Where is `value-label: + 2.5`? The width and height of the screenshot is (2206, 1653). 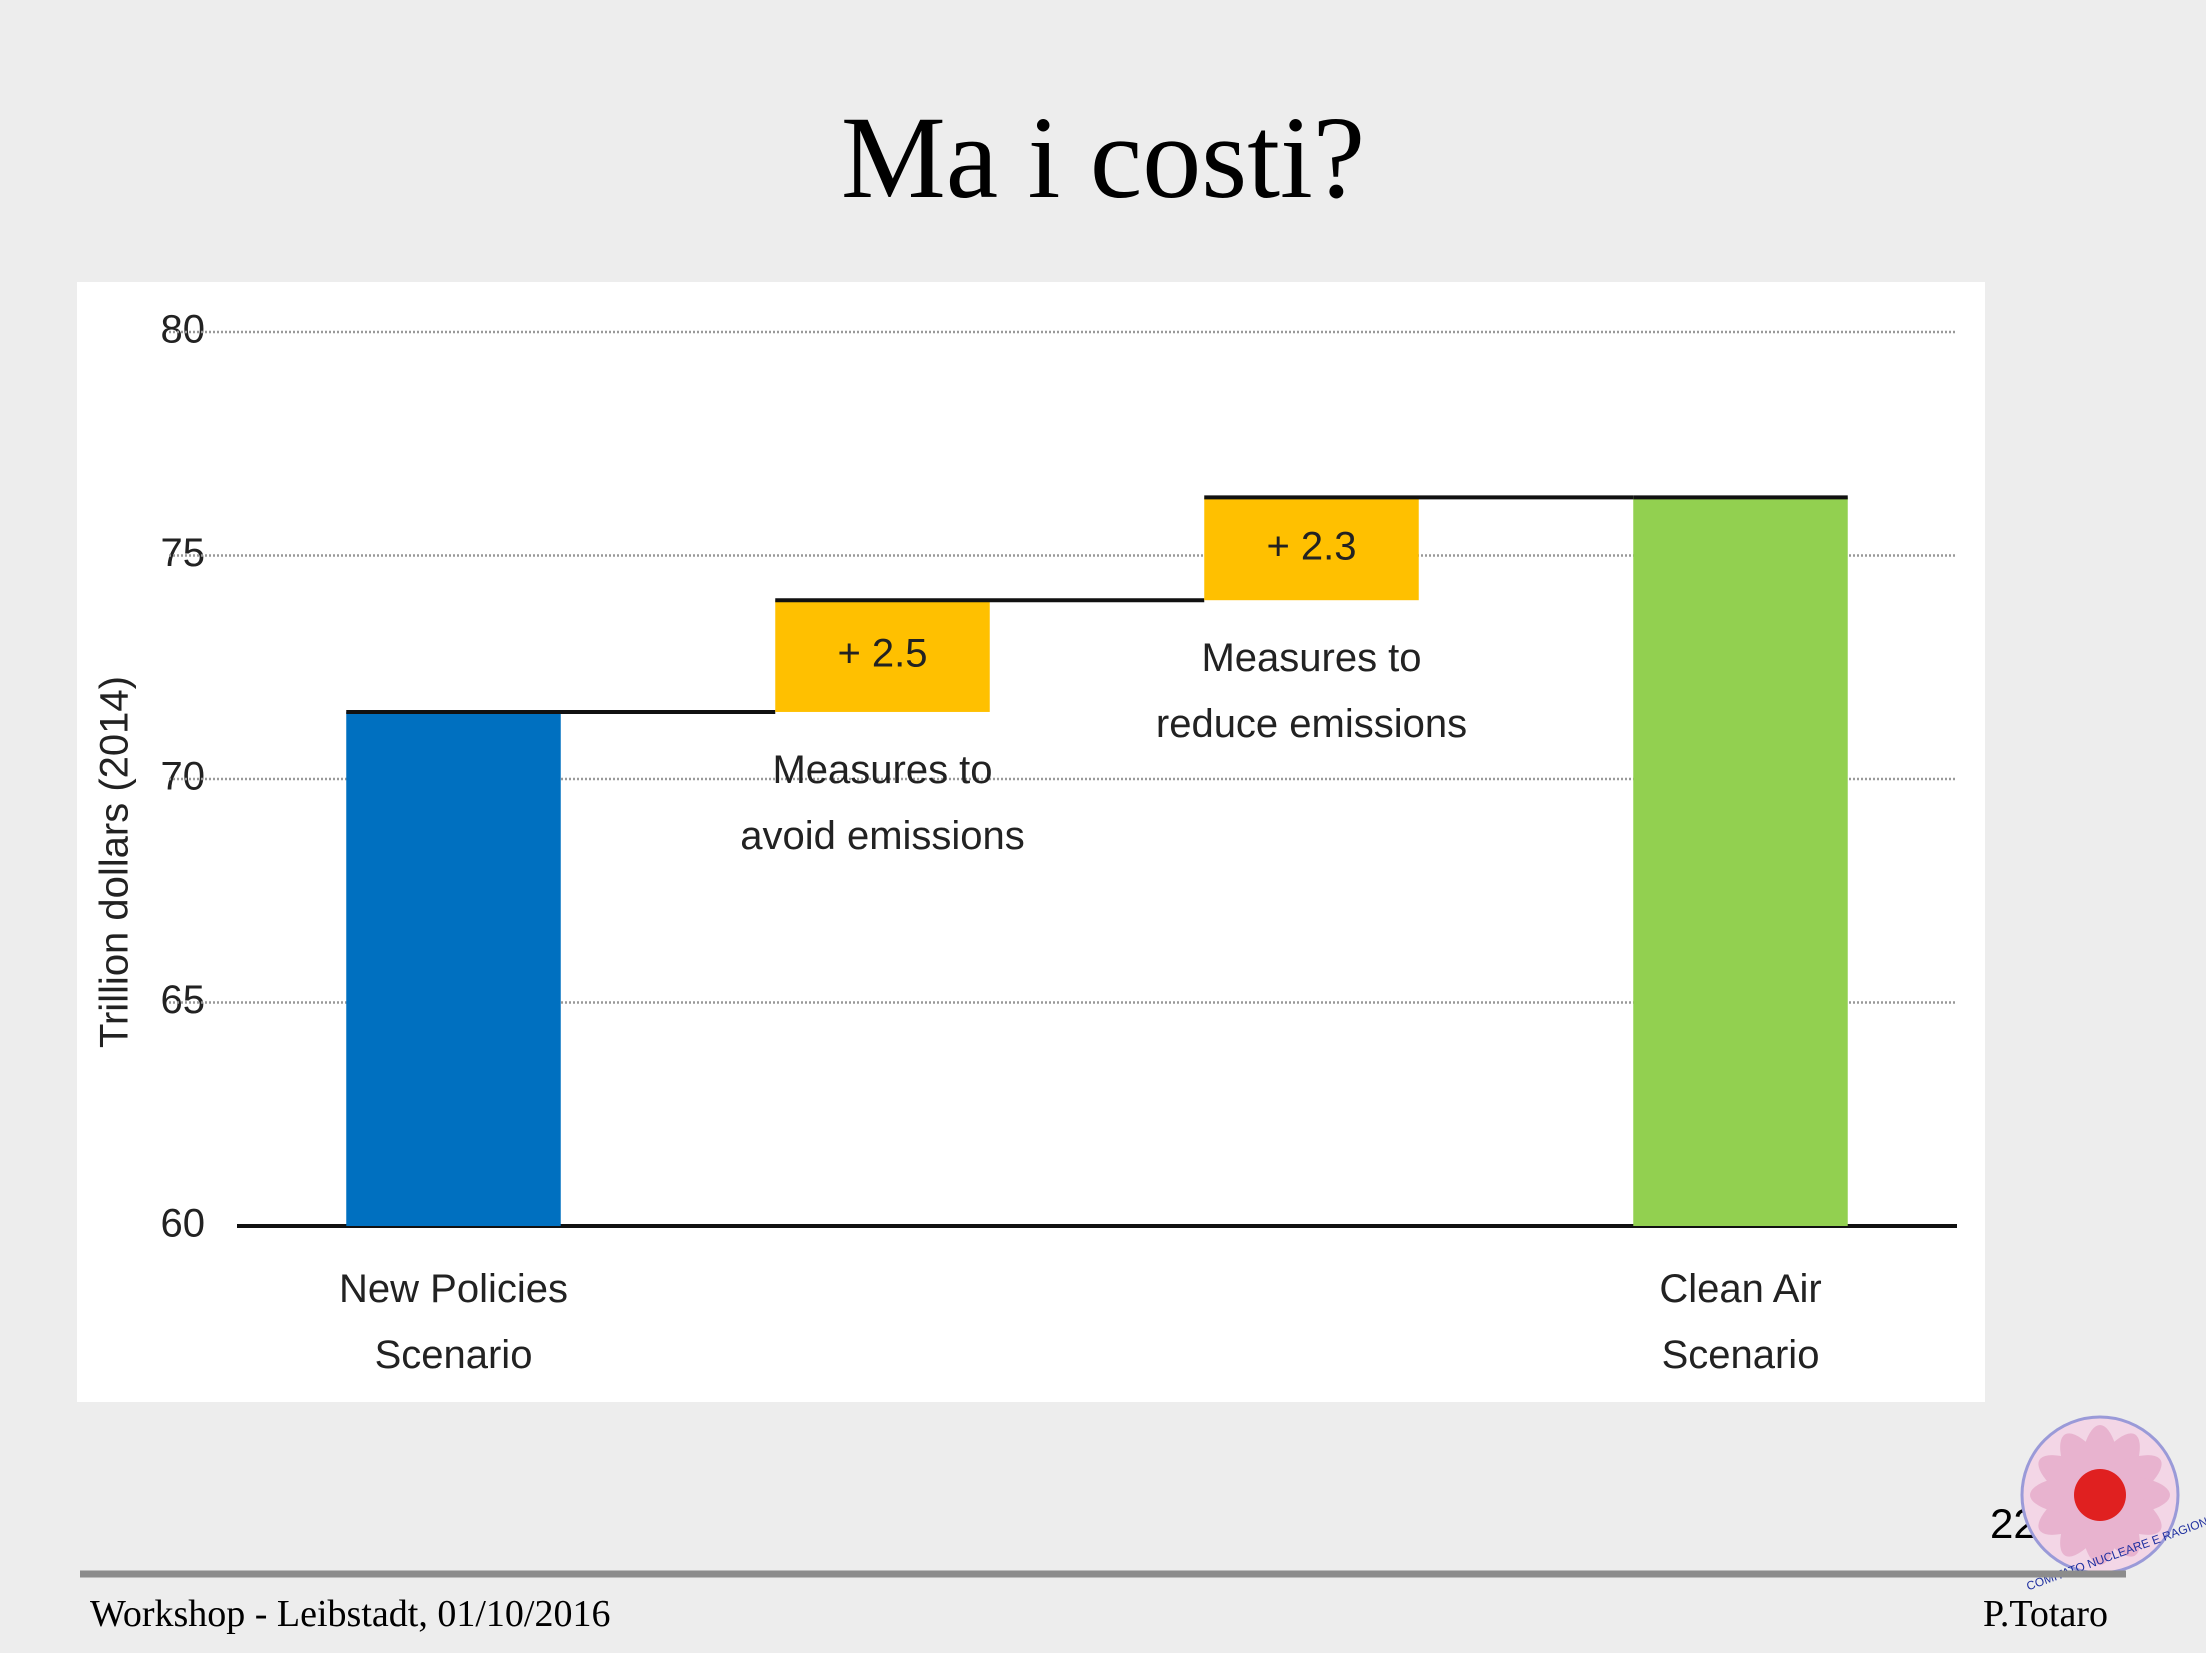
value-label: + 2.5 is located at coordinates (882, 654).